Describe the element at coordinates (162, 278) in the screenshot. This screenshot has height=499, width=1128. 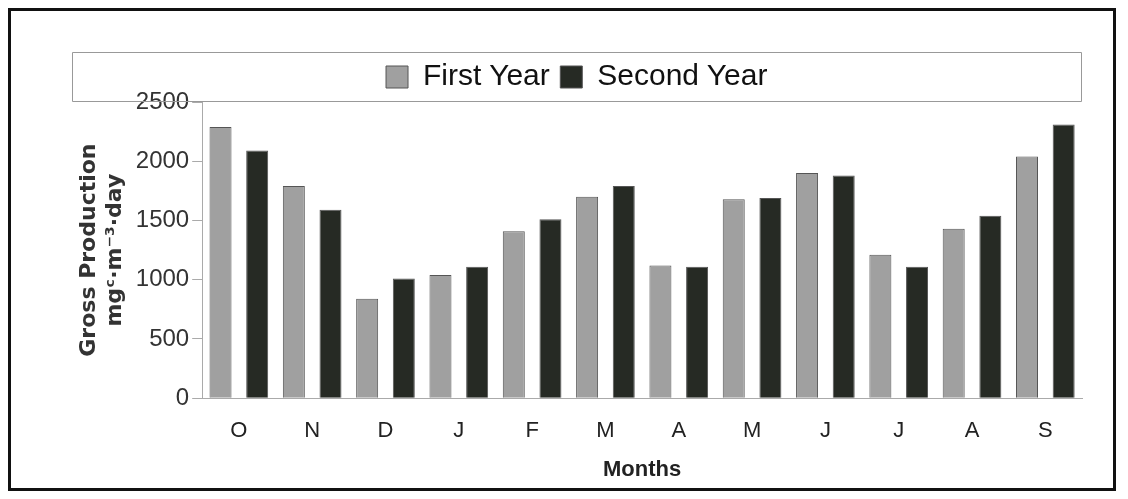
I see `y-tick-label: 1000` at that location.